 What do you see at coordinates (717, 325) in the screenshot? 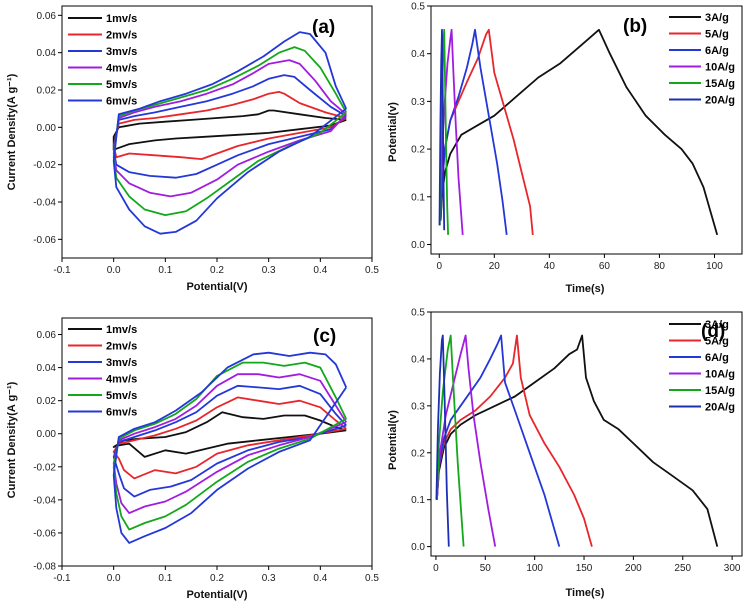
I see `panel-d-legend-label: 3A/g` at bounding box center [717, 325].